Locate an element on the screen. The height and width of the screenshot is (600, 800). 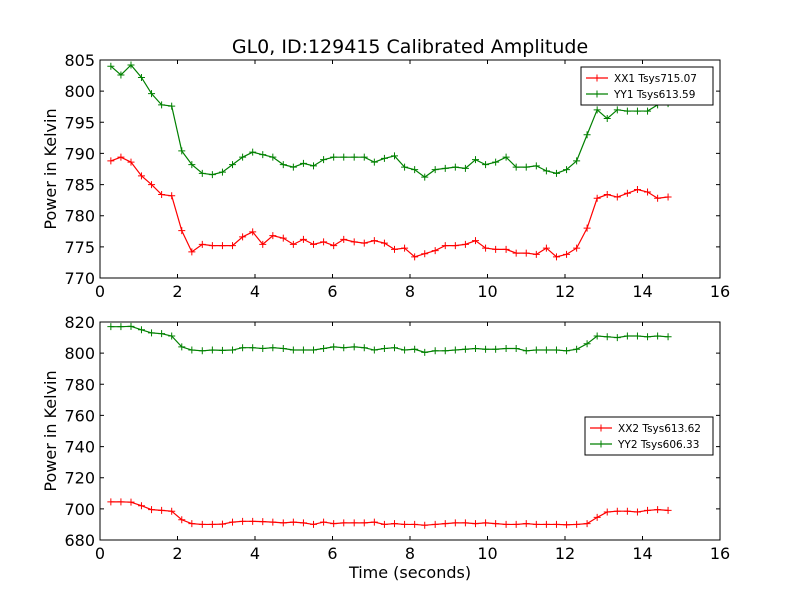
y-tick-label: 820 is located at coordinates (79, 322).